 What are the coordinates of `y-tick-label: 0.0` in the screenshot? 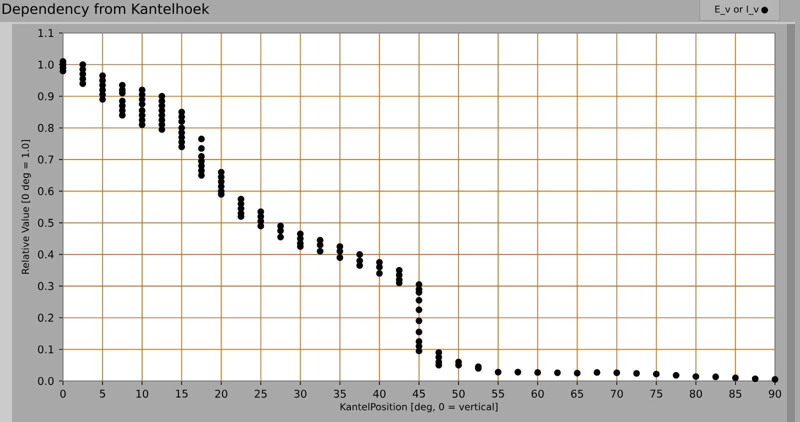 It's located at (46, 381).